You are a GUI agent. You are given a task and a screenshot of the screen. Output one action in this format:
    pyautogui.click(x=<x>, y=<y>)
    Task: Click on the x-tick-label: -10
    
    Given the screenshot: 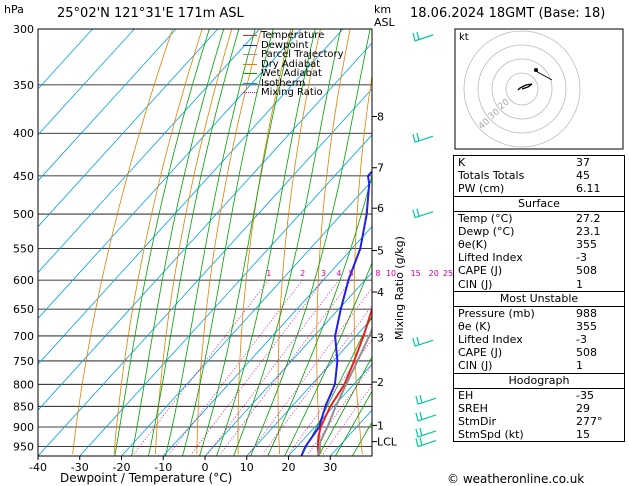 What is the action you would take?
    pyautogui.click(x=163, y=467)
    